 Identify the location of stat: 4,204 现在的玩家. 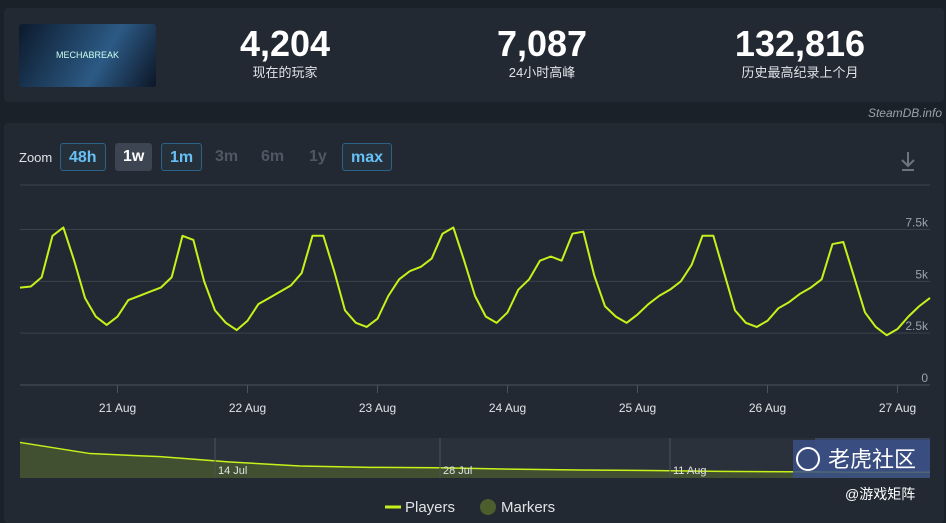
(285, 54).